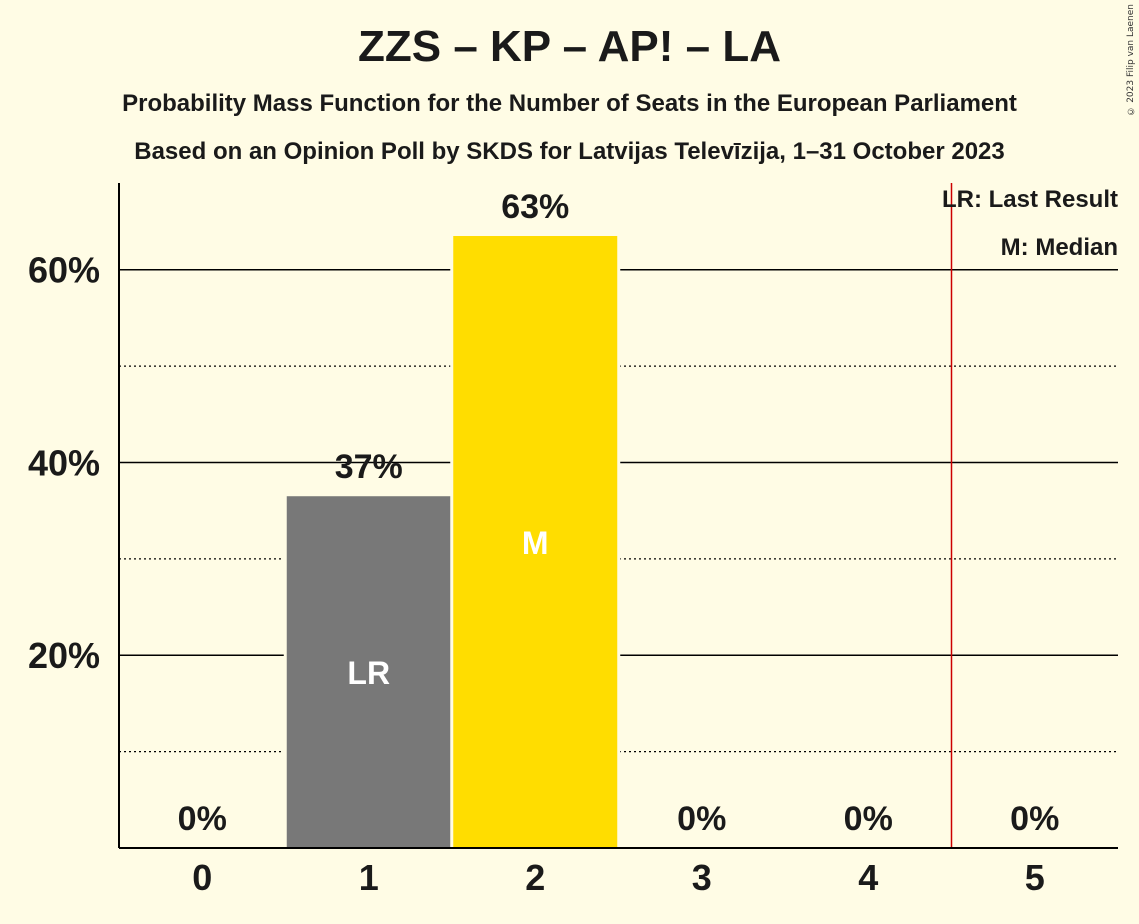  Describe the element at coordinates (64, 462) in the screenshot. I see `y-tick-label: 40%` at that location.